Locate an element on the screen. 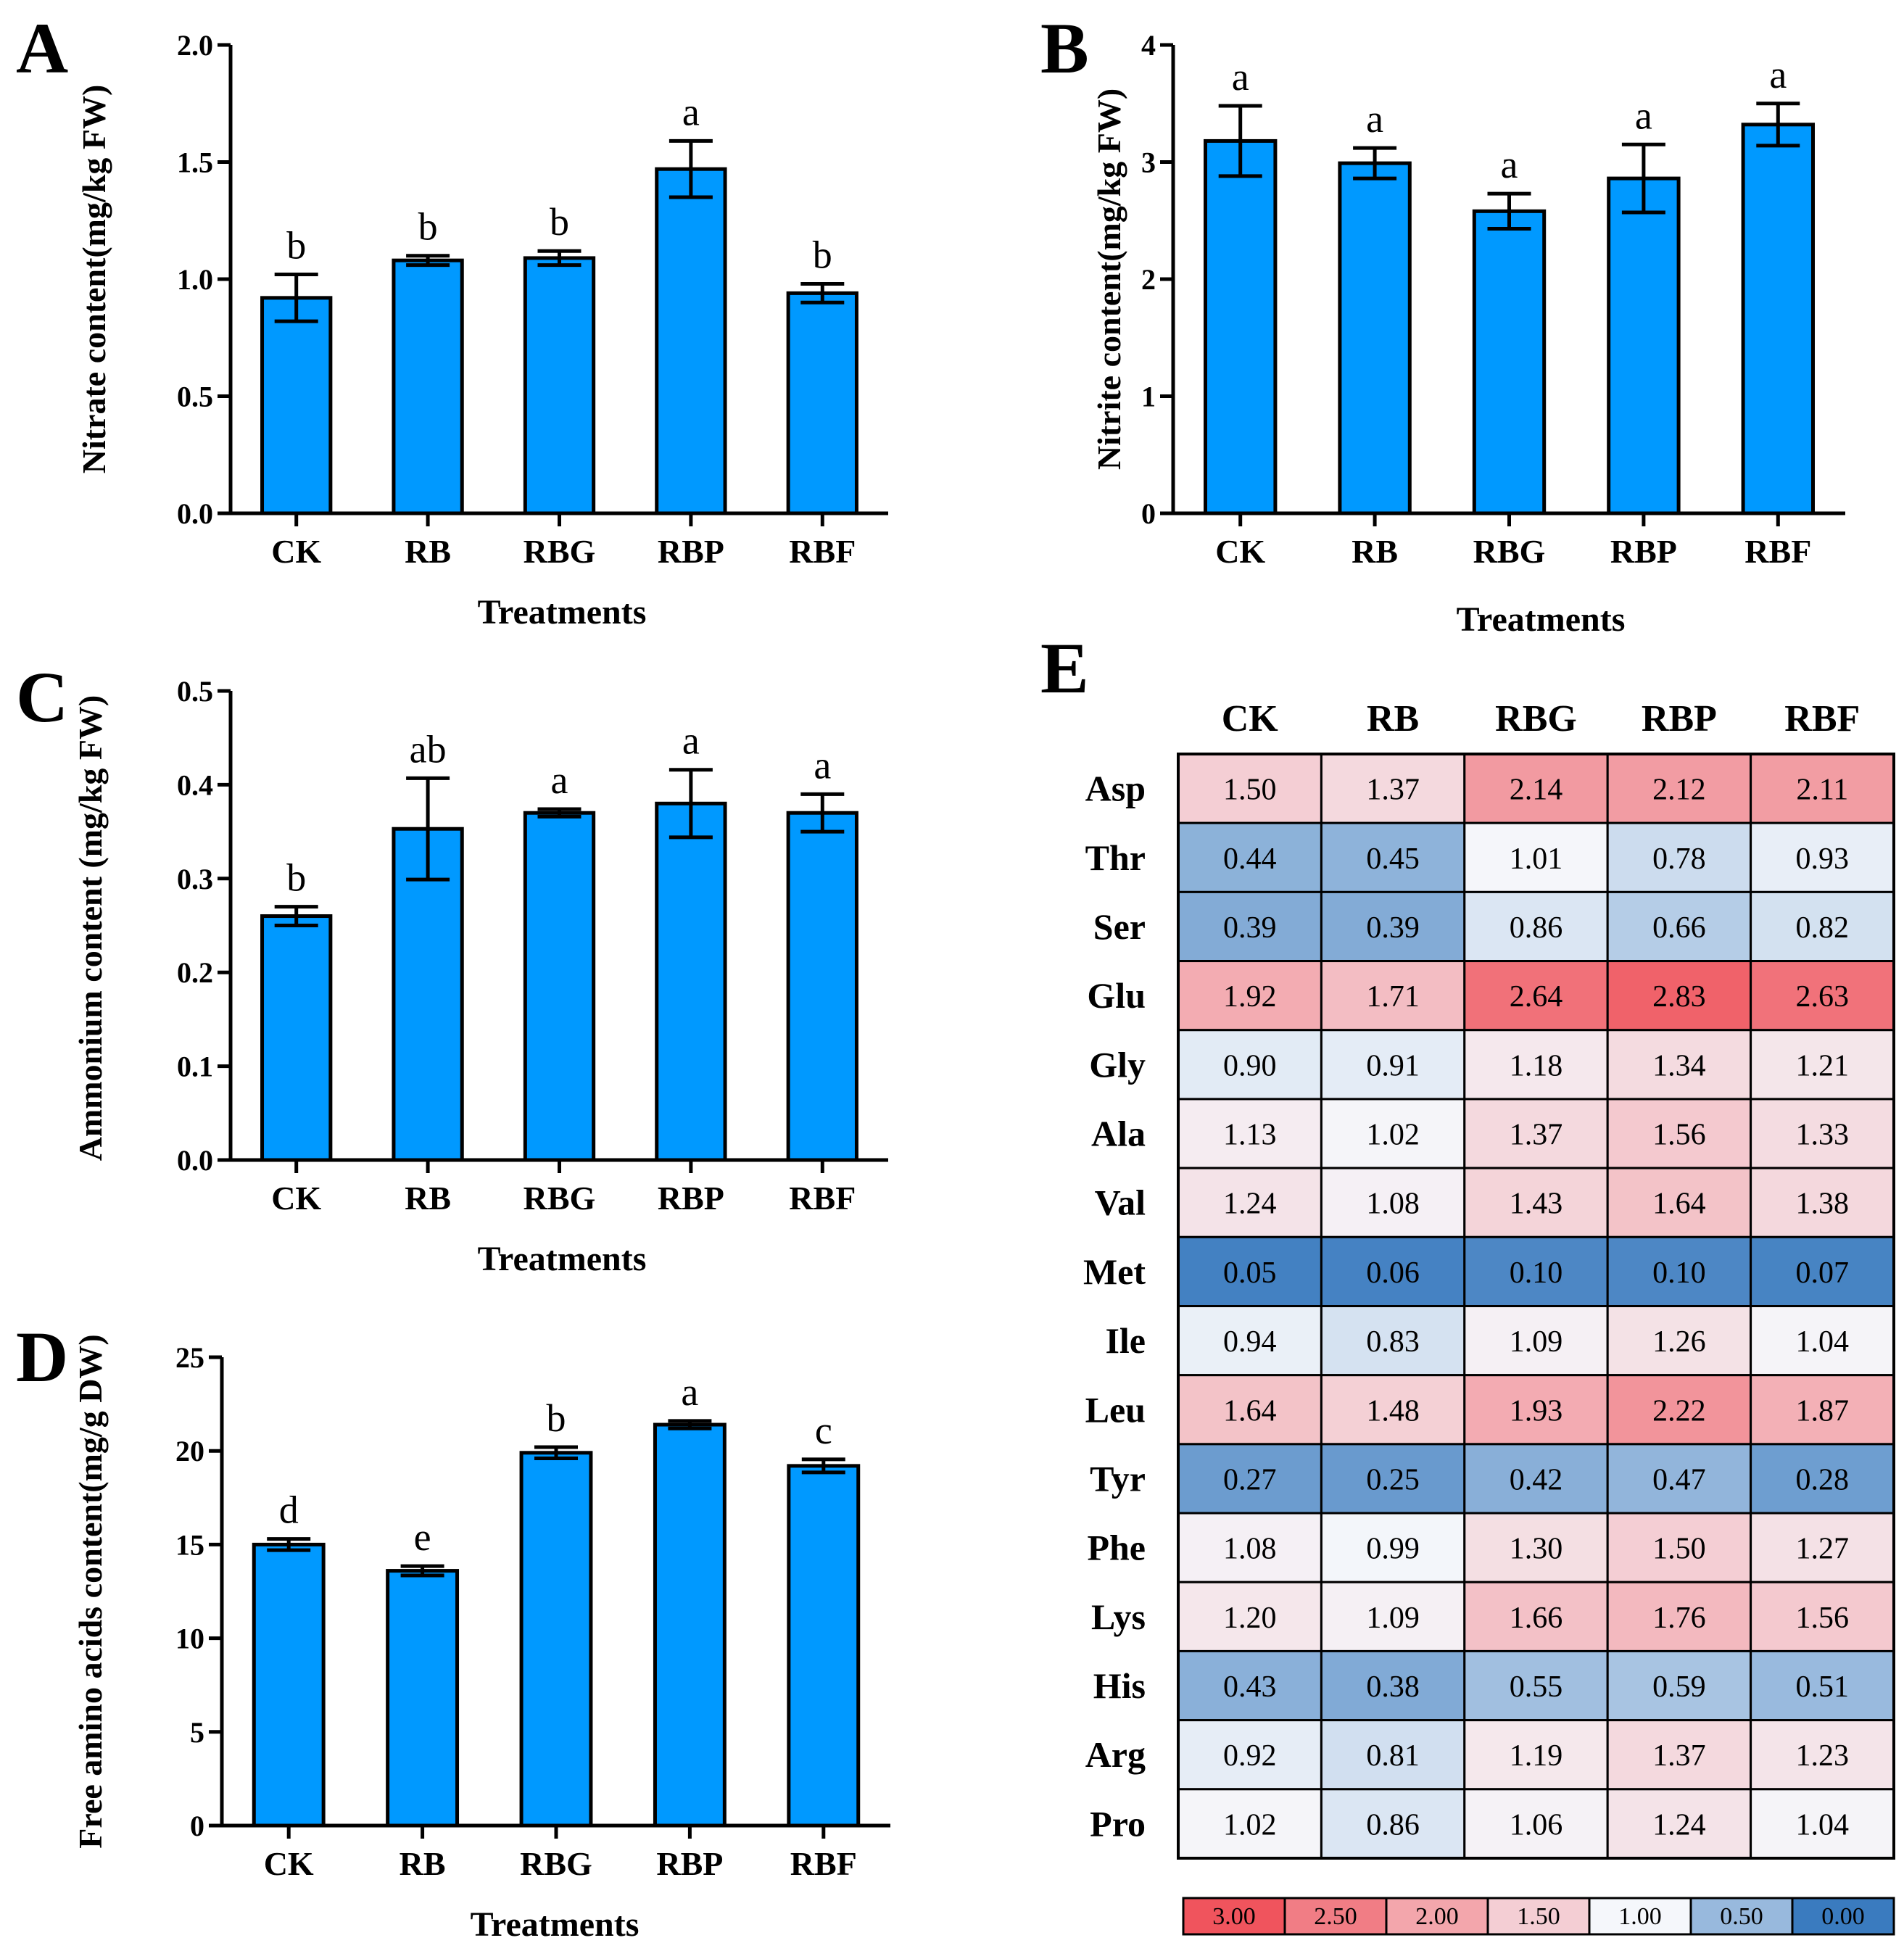 The image size is (1904, 1951). heatmap-cell-value: 1.38 is located at coordinates (1823, 1204).